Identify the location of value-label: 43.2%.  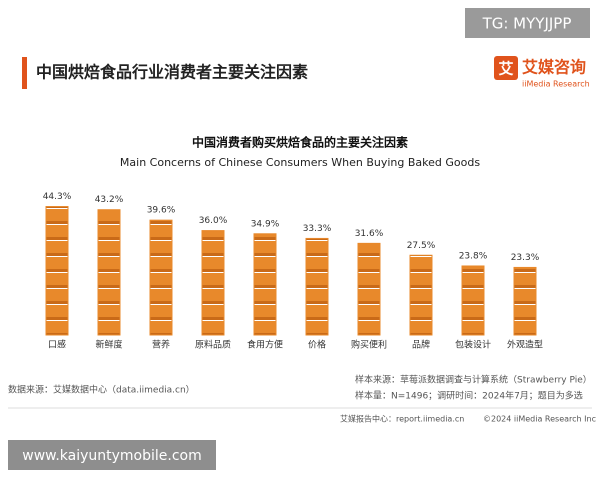
(109, 200).